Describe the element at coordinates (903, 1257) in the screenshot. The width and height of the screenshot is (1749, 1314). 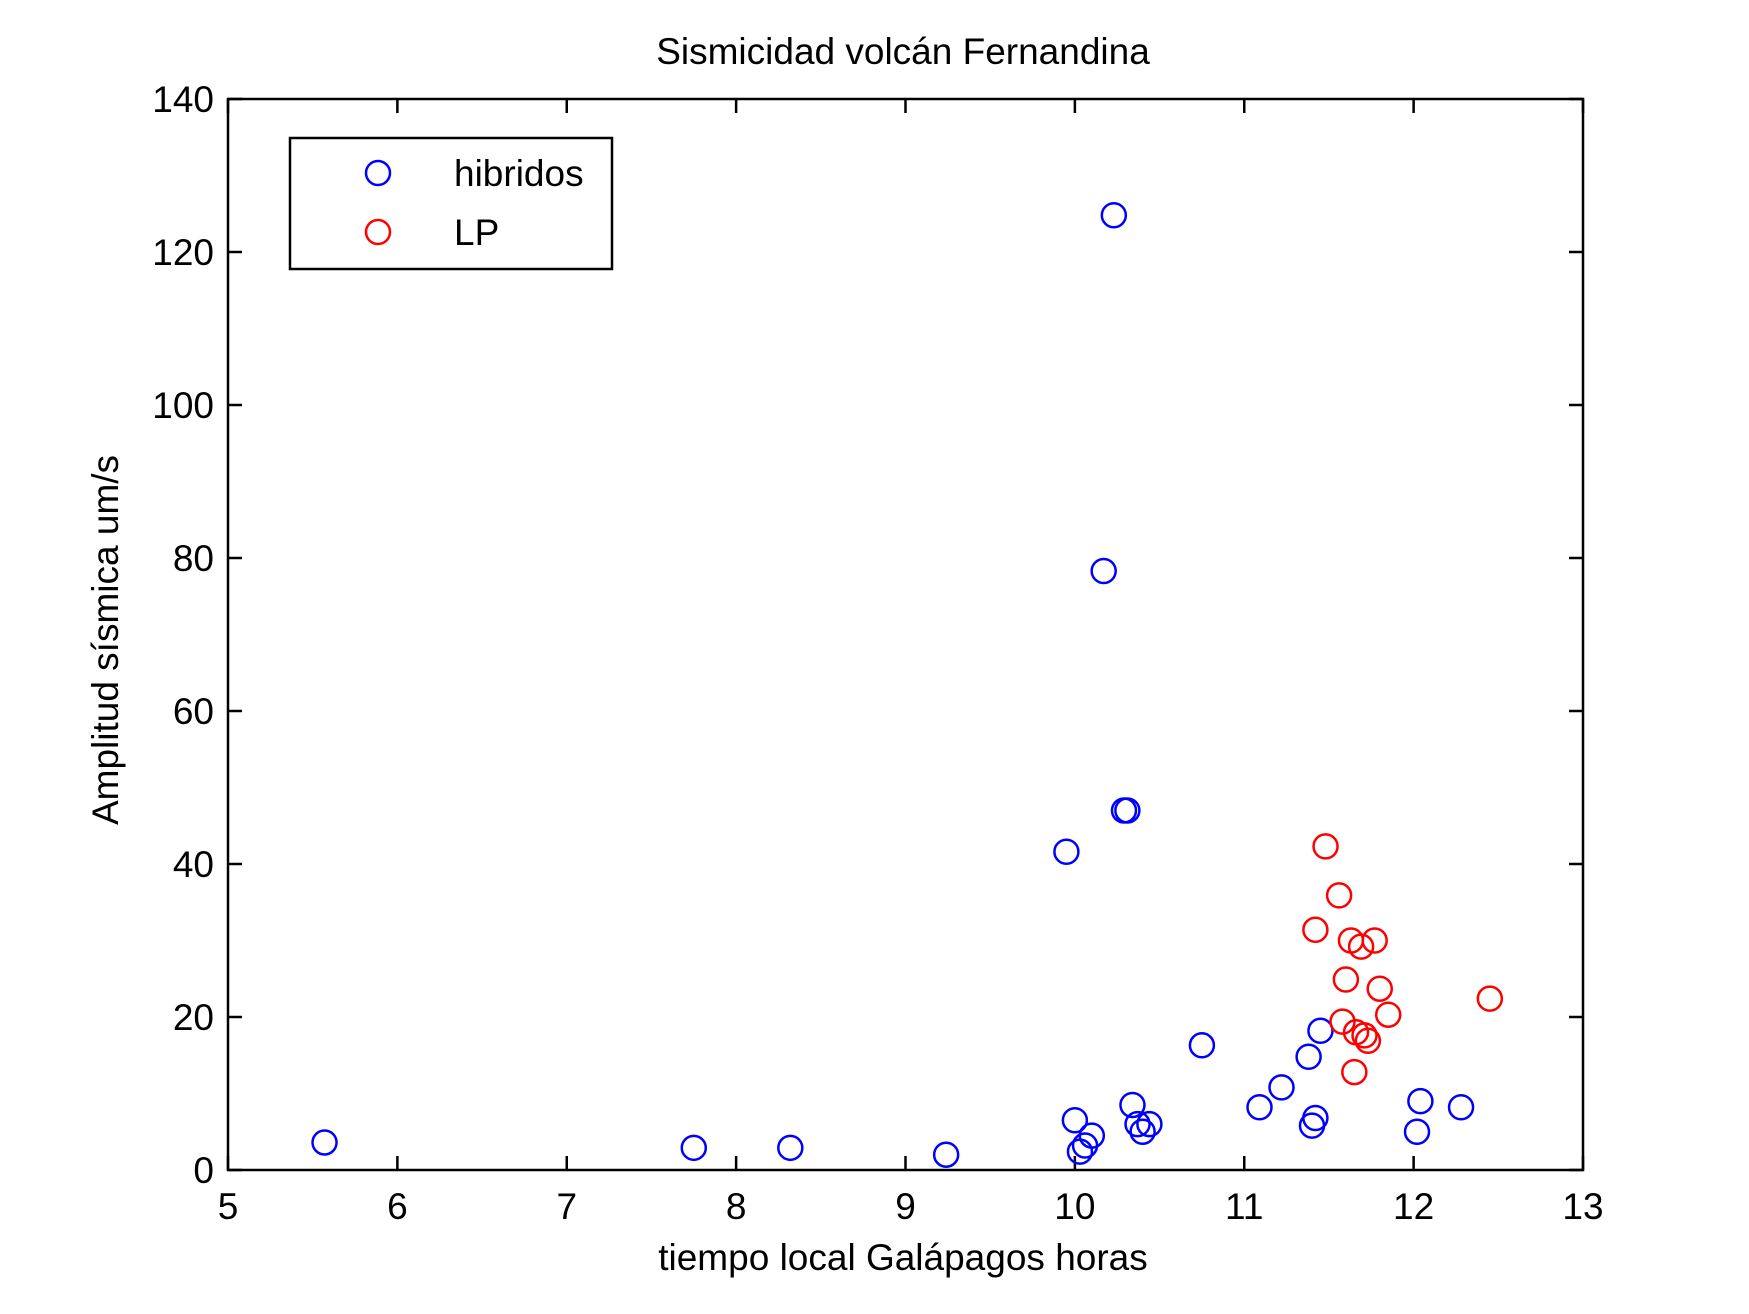
I see `x-axis-label: tiempo local Galápagos horas` at that location.